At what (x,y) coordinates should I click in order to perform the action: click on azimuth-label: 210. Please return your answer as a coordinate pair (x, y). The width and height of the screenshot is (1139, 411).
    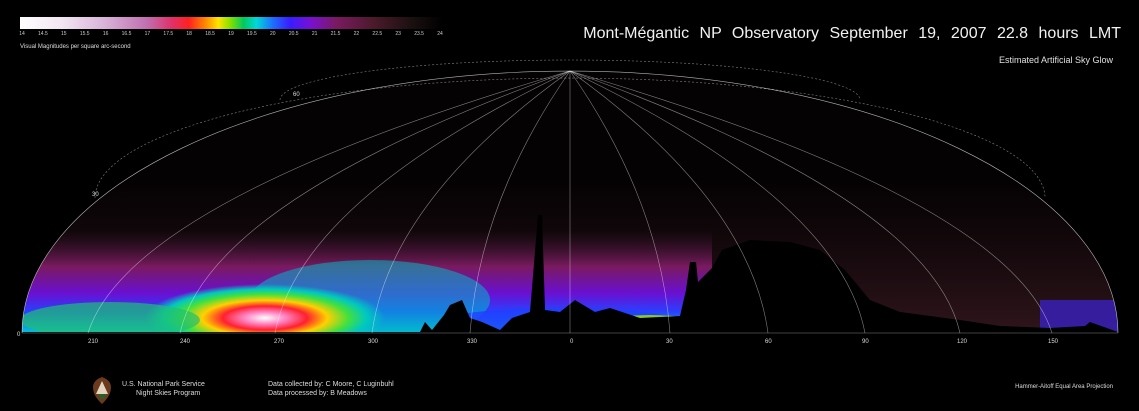
    Looking at the image, I should click on (93, 342).